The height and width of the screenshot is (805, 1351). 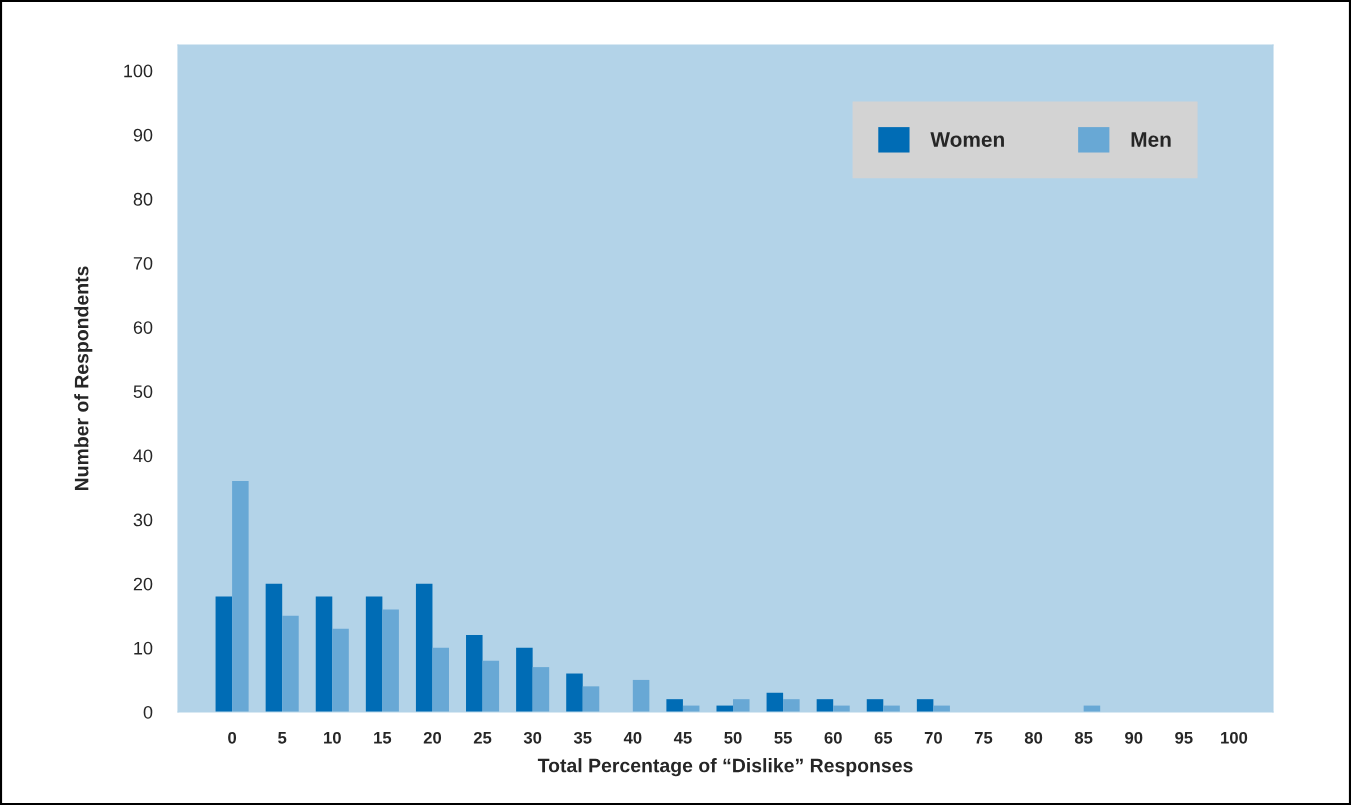 I want to click on x-tick-label: 25, so click(x=482, y=737).